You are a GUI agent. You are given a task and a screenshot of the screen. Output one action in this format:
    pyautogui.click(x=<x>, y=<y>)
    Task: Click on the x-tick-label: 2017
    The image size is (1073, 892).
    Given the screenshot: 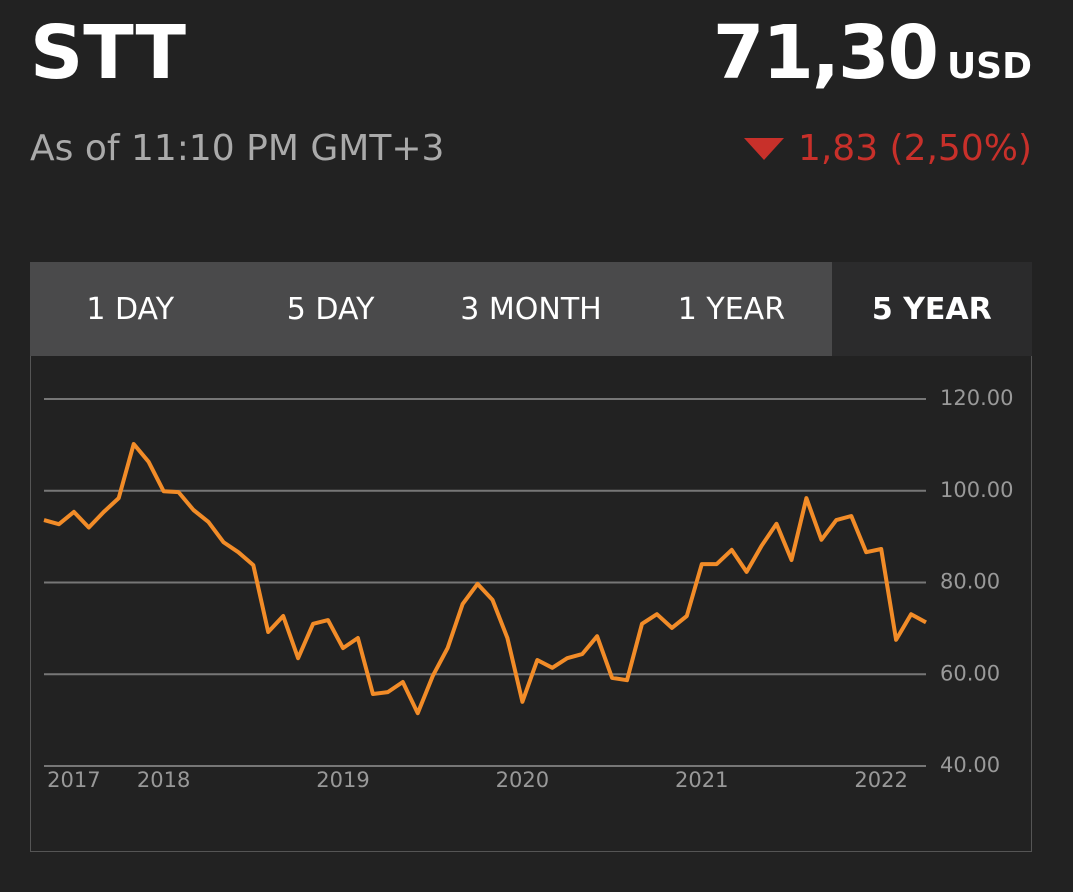 What is the action you would take?
    pyautogui.click(x=73, y=780)
    